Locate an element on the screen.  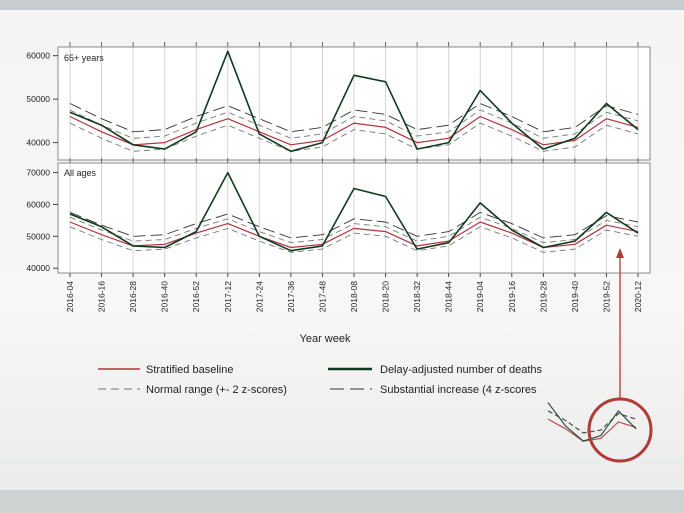
x-tick-label: 2019-52 is located at coordinates (606, 296).